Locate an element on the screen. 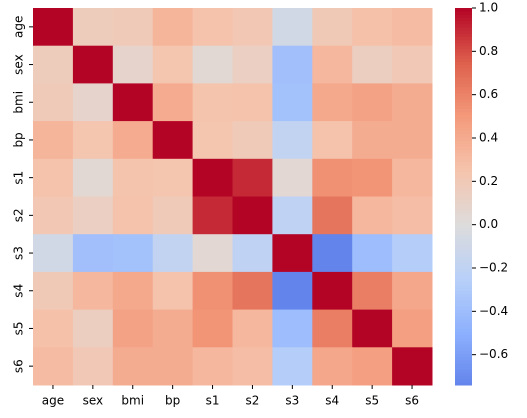 The width and height of the screenshot is (527, 418). y-tick-label: s2 is located at coordinates (19, 215).